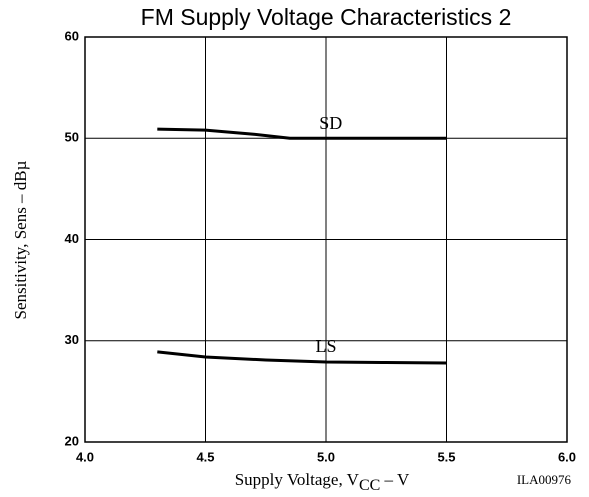  I want to click on x-tick-label: 6.0, so click(567, 456).